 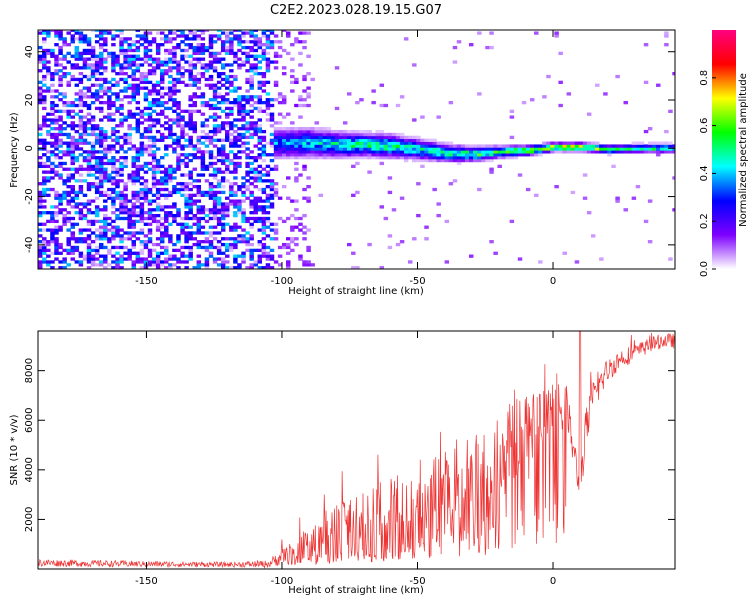 What do you see at coordinates (704, 126) in the screenshot?
I see `colorbar-tick-label: 0.6` at bounding box center [704, 126].